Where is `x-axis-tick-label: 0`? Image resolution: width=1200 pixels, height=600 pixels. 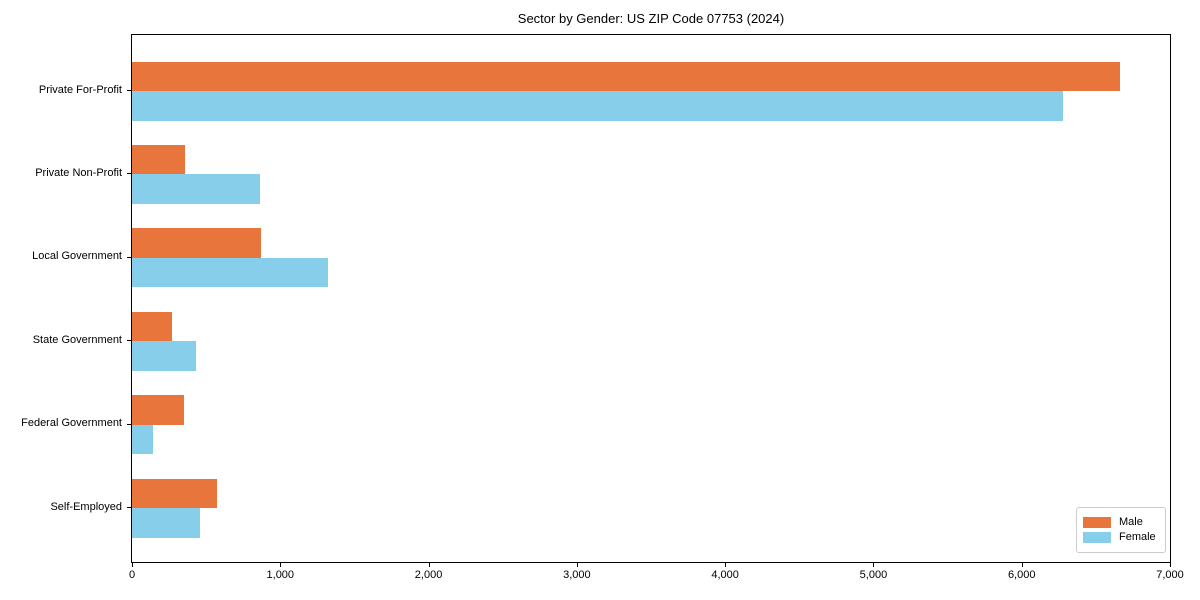 x-axis-tick-label: 0 is located at coordinates (132, 575).